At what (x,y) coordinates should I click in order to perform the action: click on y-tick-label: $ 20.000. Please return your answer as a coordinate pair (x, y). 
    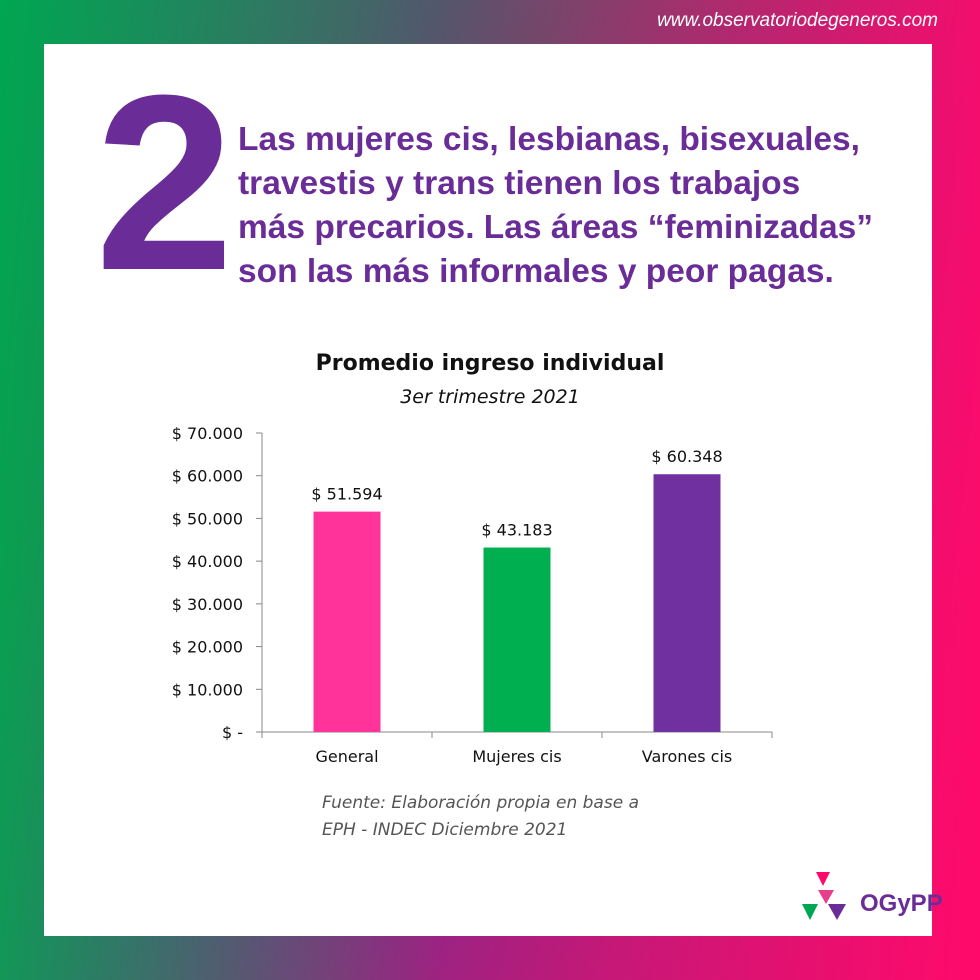
    Looking at the image, I should click on (207, 647).